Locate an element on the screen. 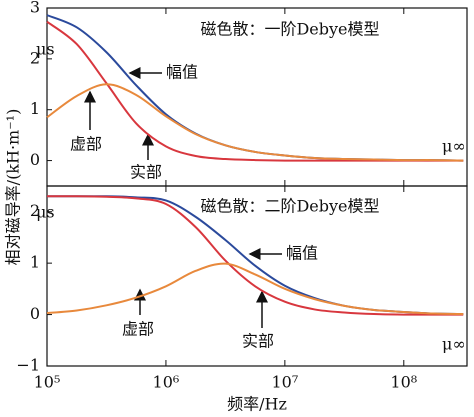  panel-title: 磁色散：二阶Debye模型 is located at coordinates (289, 206).